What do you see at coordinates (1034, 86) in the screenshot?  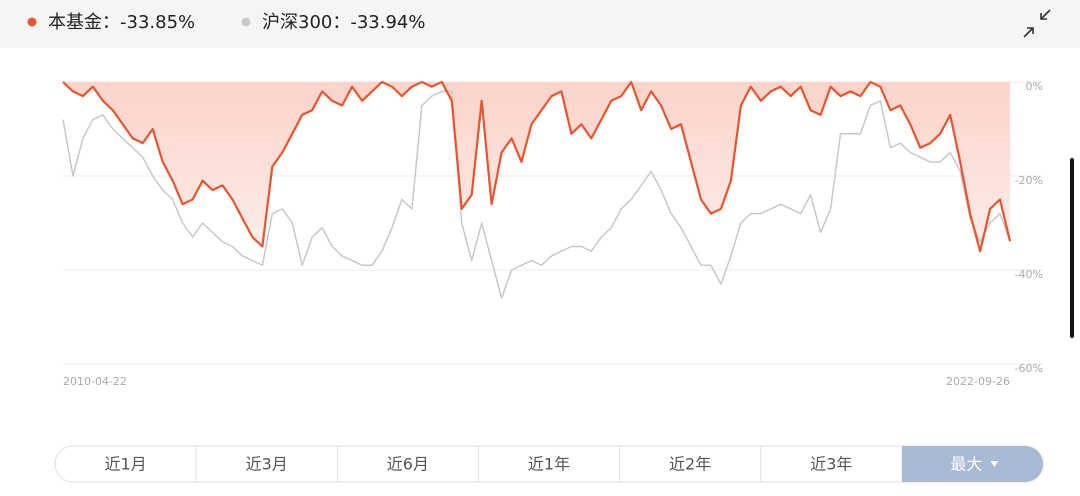 I see `y-tick-label: 0%` at bounding box center [1034, 86].